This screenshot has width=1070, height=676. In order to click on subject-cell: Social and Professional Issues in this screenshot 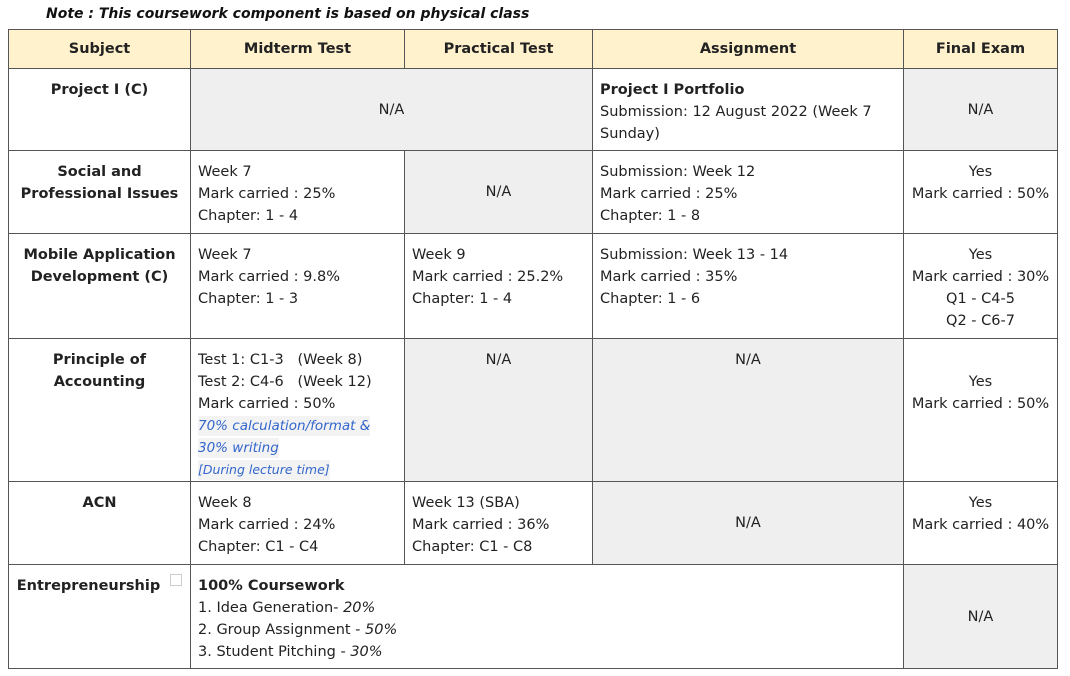, I will do `click(99, 192)`.